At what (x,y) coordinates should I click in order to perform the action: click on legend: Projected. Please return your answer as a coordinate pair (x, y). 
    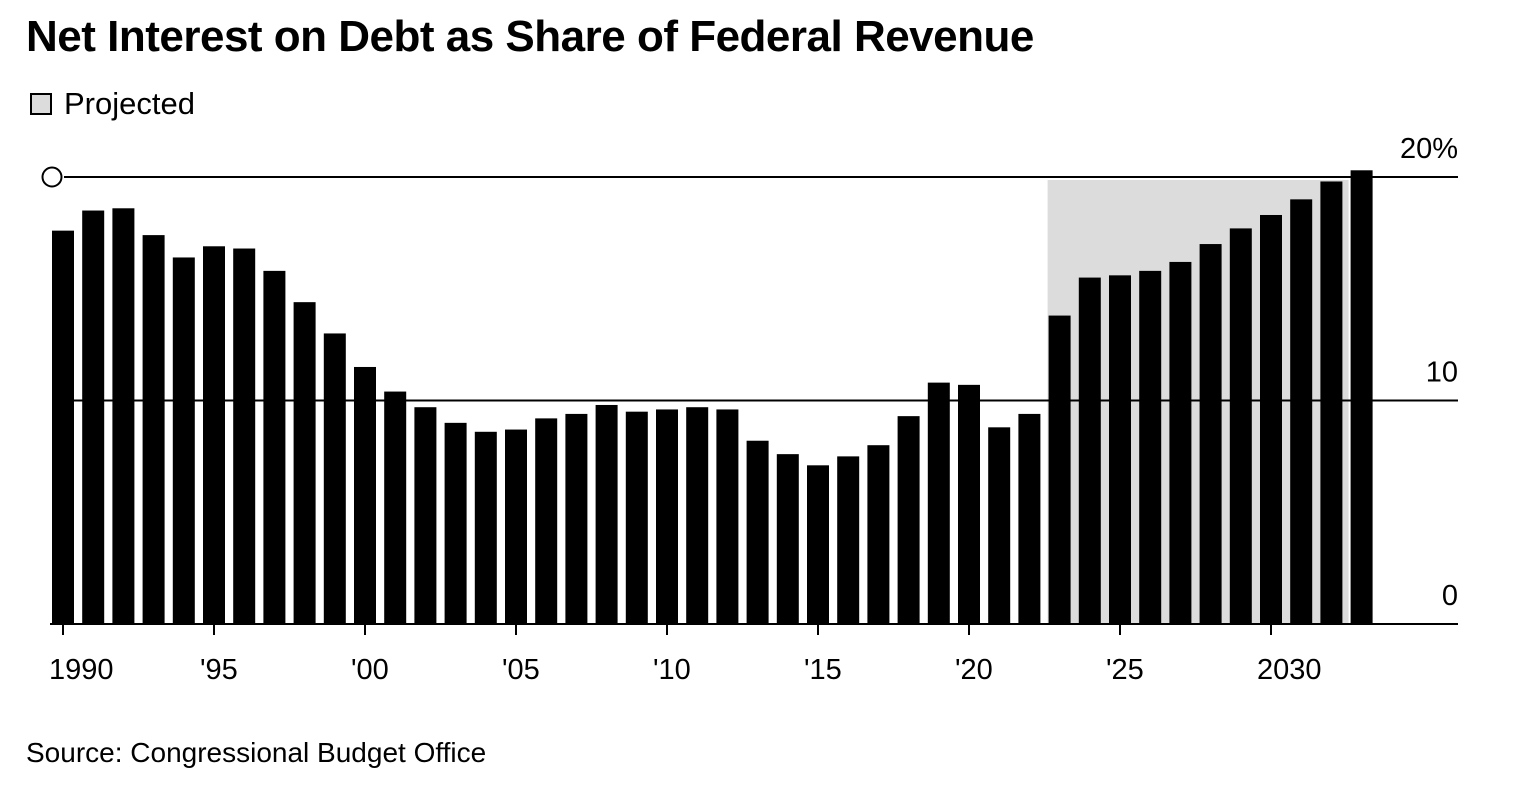
    Looking at the image, I should click on (112, 104).